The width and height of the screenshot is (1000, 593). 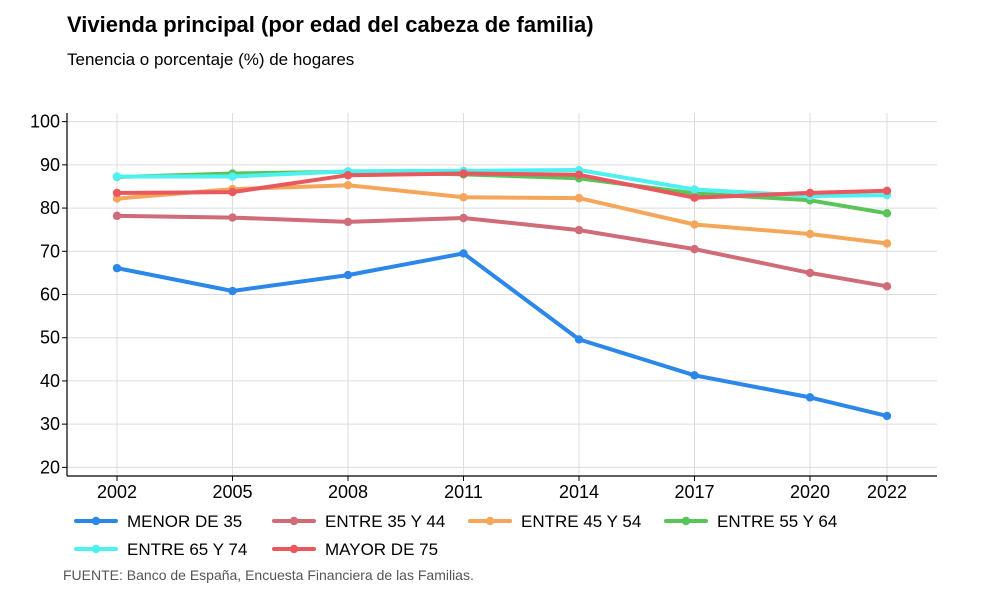 What do you see at coordinates (887, 190) in the screenshot?
I see `data-point-6-2022` at bounding box center [887, 190].